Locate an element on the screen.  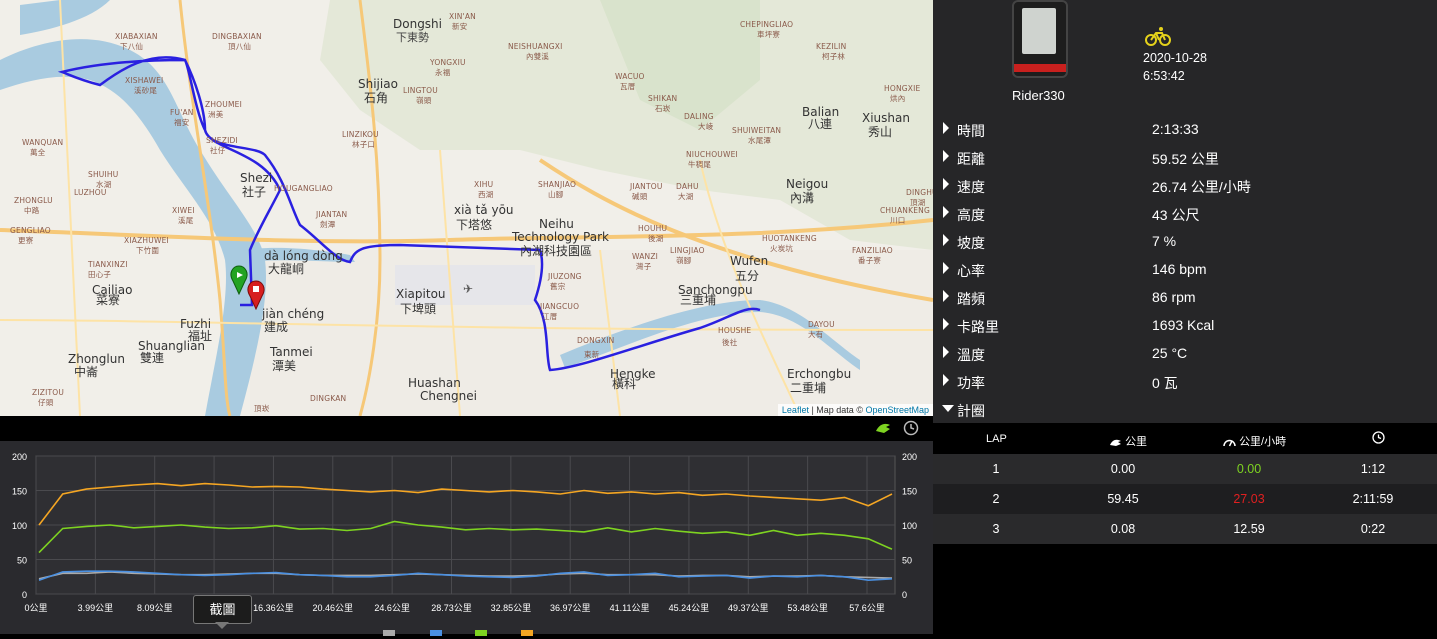
map-label: FU'AN is located at coordinates (182, 112).